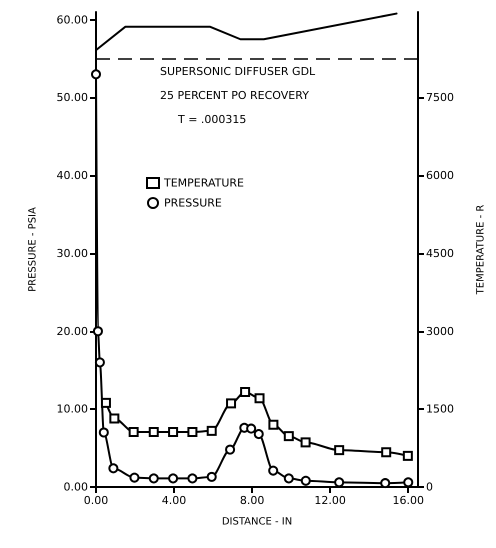  Describe the element at coordinates (193, 203) in the screenshot. I see `legend-label: PRESSURE` at that location.